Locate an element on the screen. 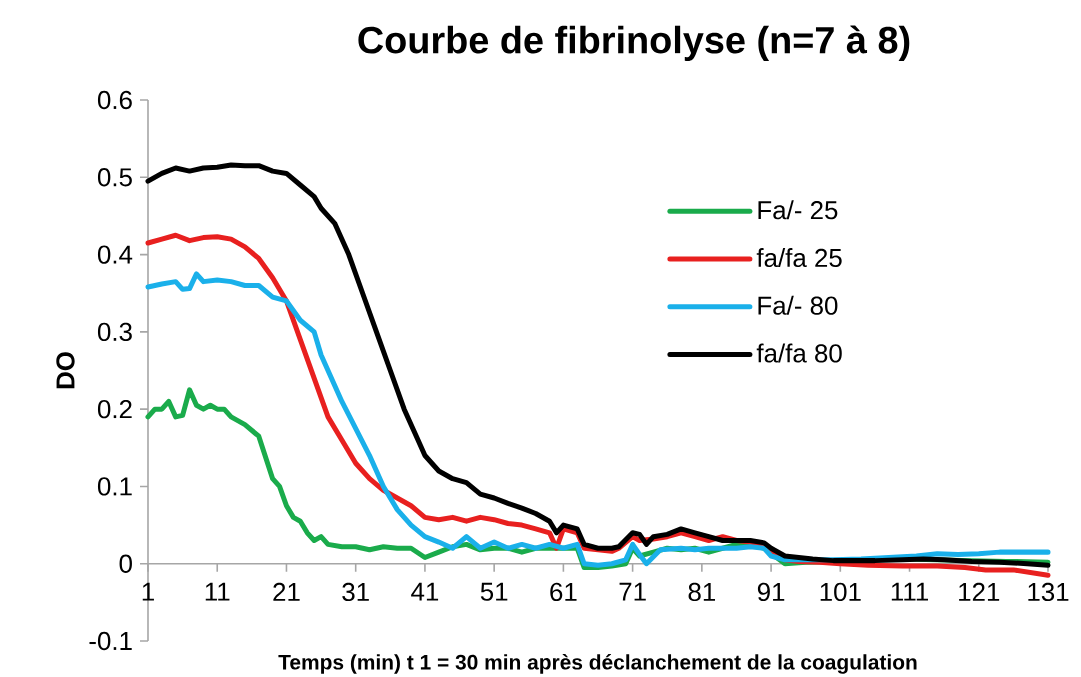  y-tick-label: 0.5 is located at coordinates (114, 177).